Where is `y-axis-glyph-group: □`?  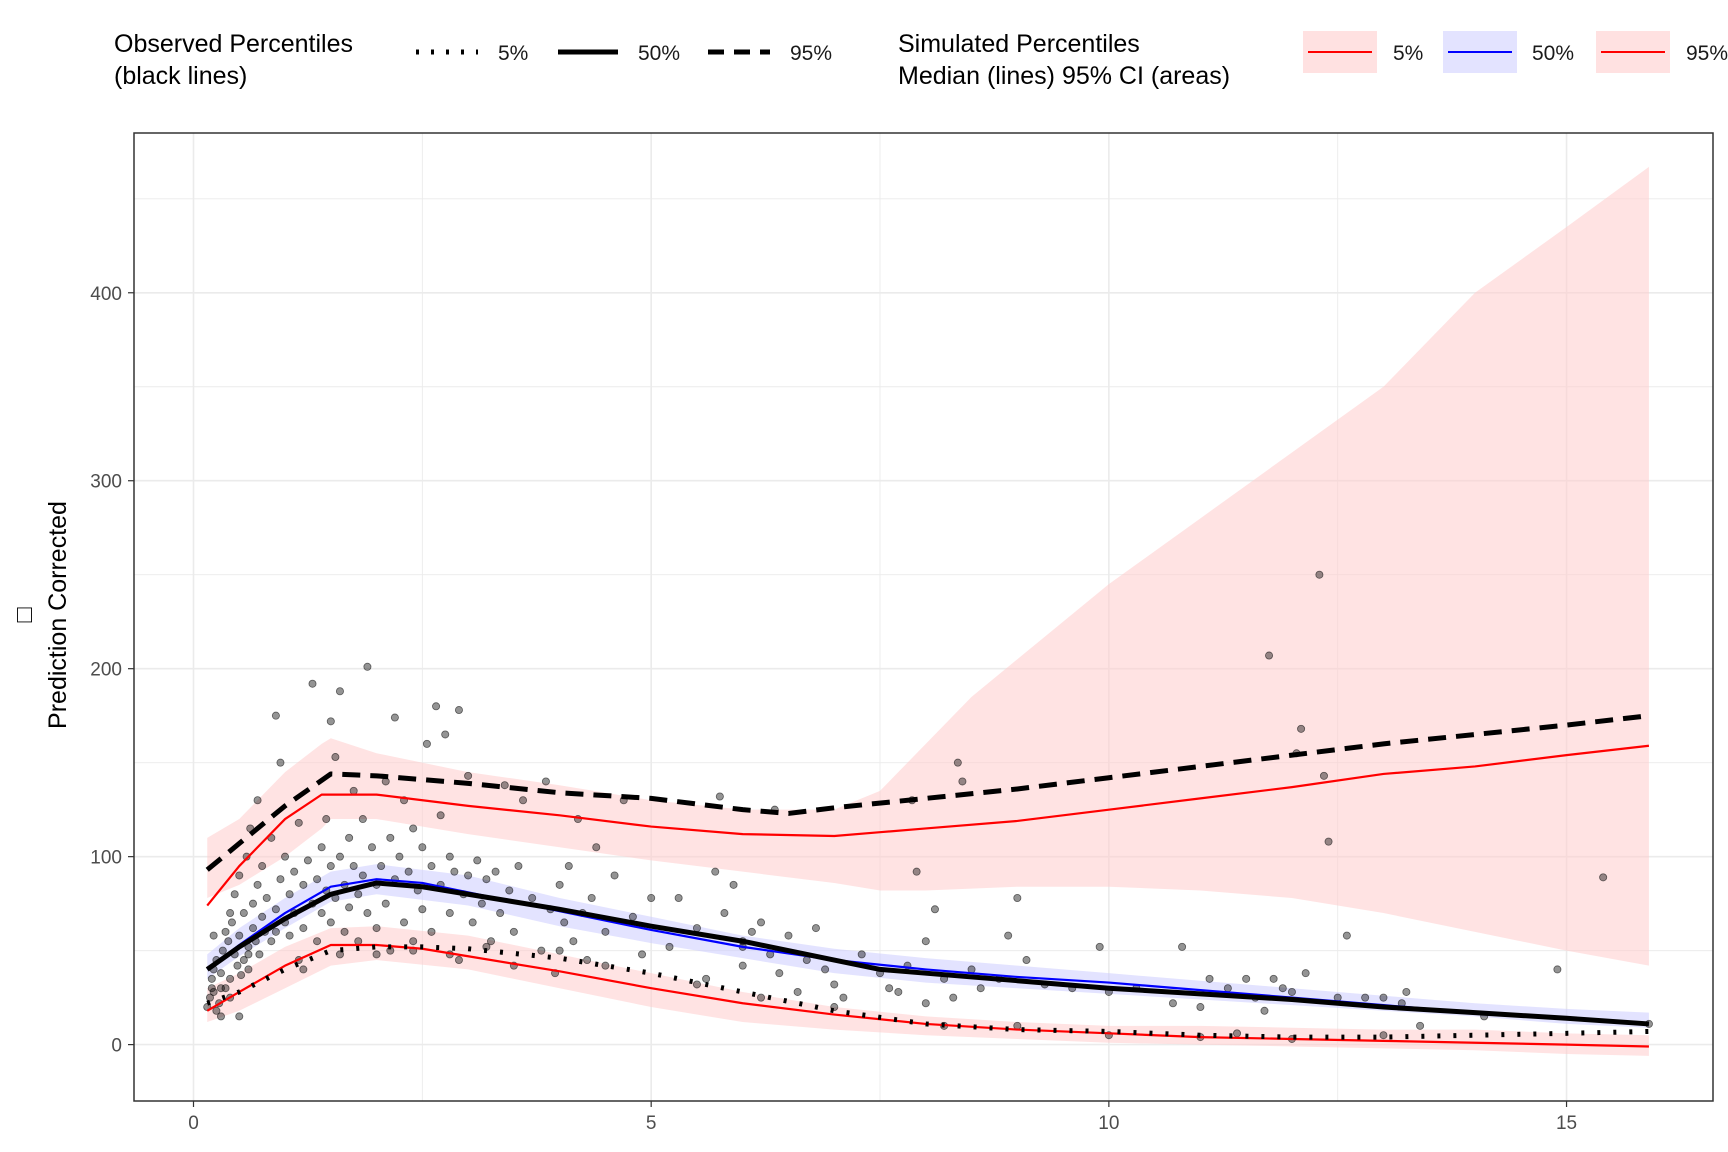
y-axis-glyph-group: □ is located at coordinates (24, 615).